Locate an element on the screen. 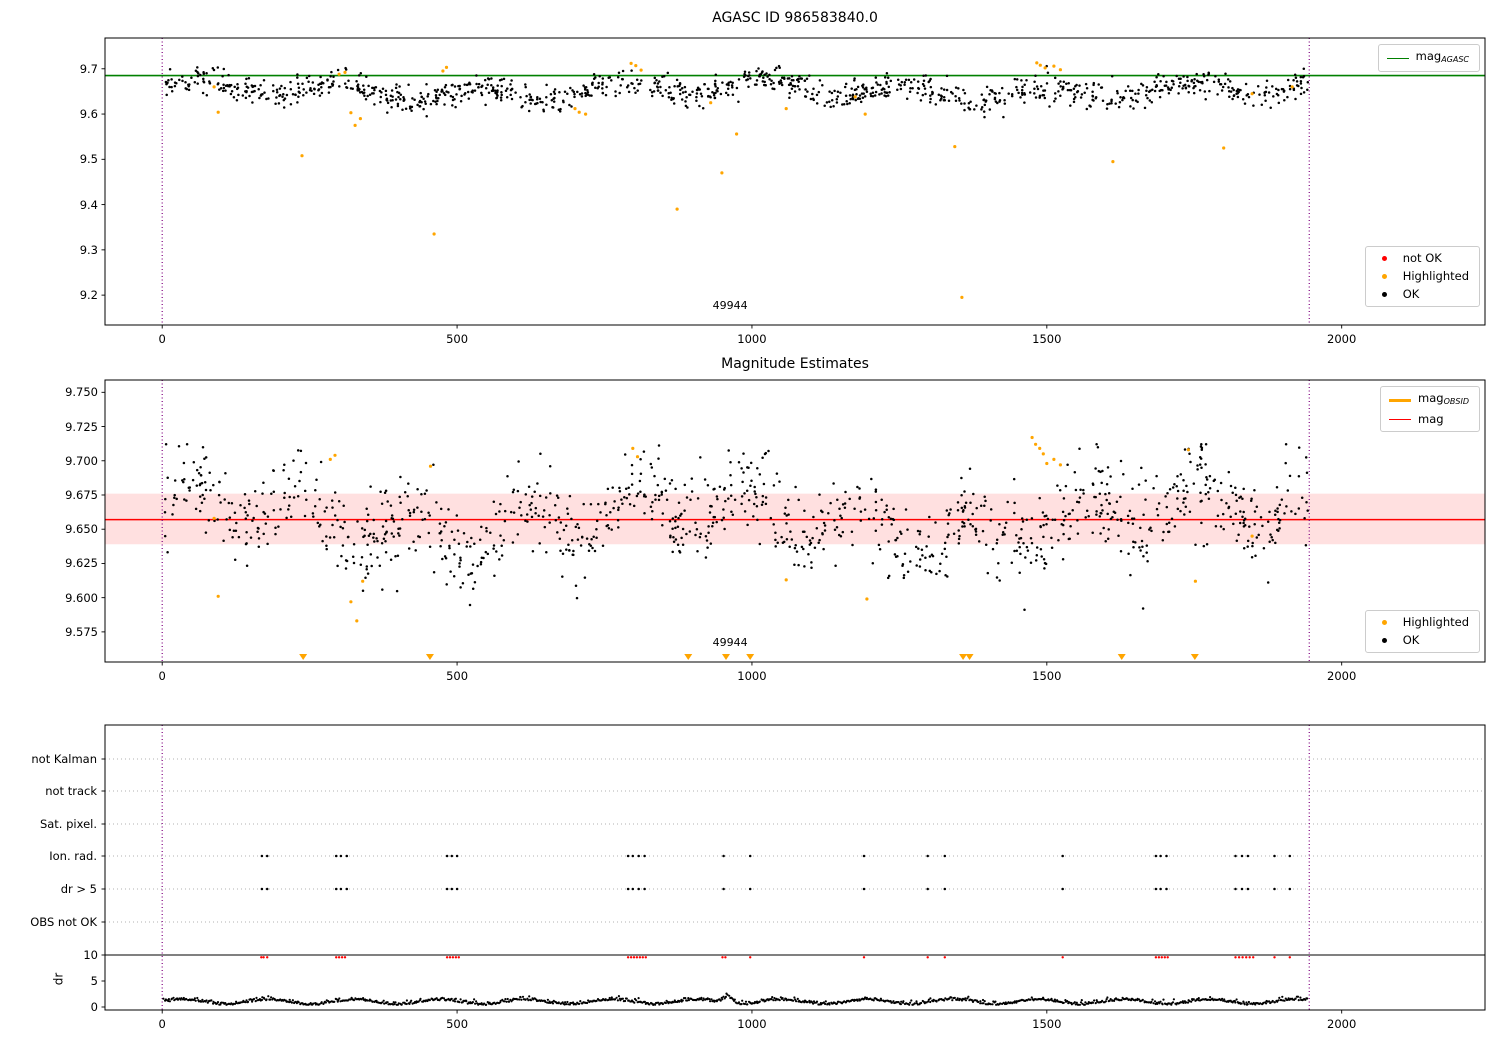  legend-item-mag: mag is located at coordinates (1429, 419).